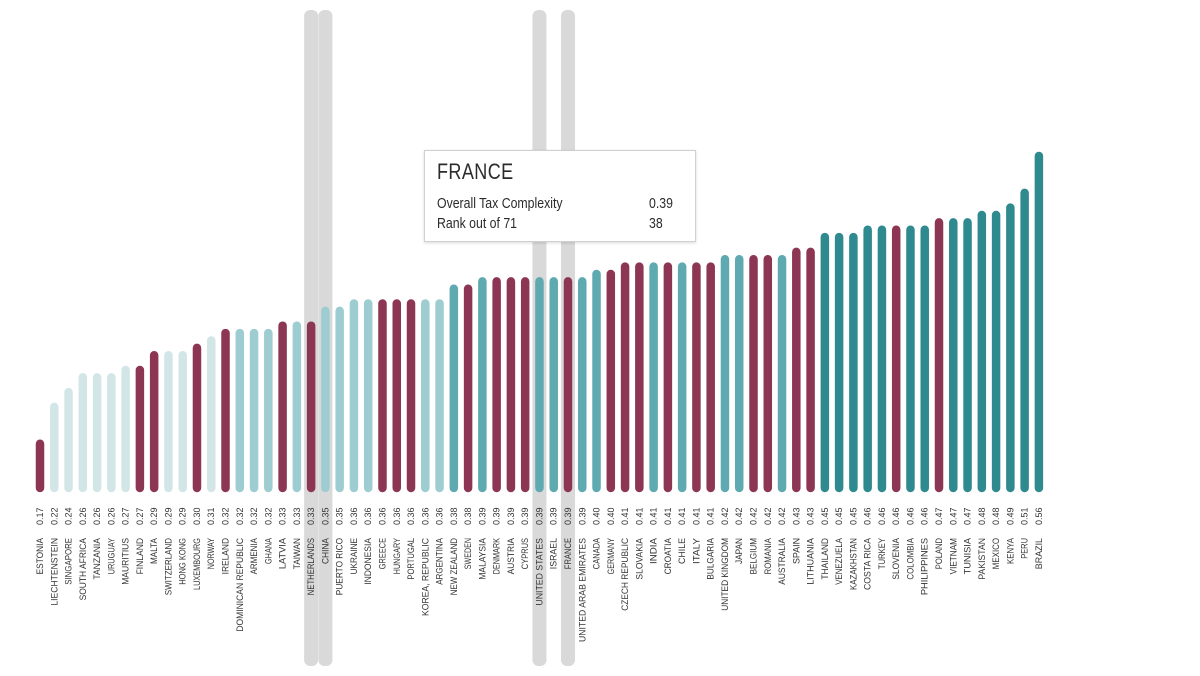 Image resolution: width=1200 pixels, height=676 pixels. Describe the element at coordinates (668, 556) in the screenshot. I see `category-label-croatia: CROATIA` at that location.